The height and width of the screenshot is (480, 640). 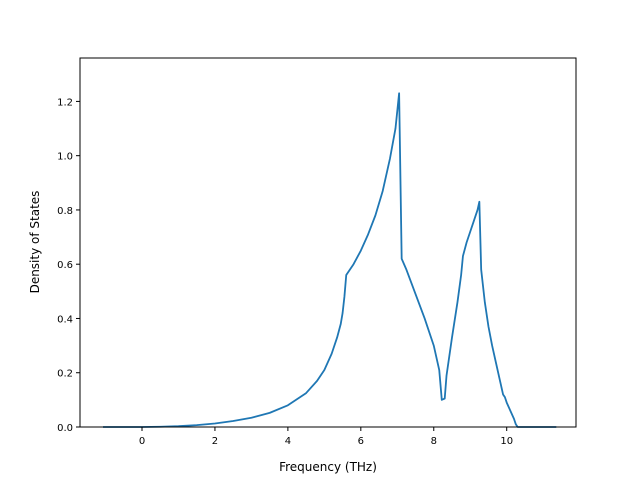 What do you see at coordinates (65, 102) in the screenshot?
I see `y-tick-label: 1.2` at bounding box center [65, 102].